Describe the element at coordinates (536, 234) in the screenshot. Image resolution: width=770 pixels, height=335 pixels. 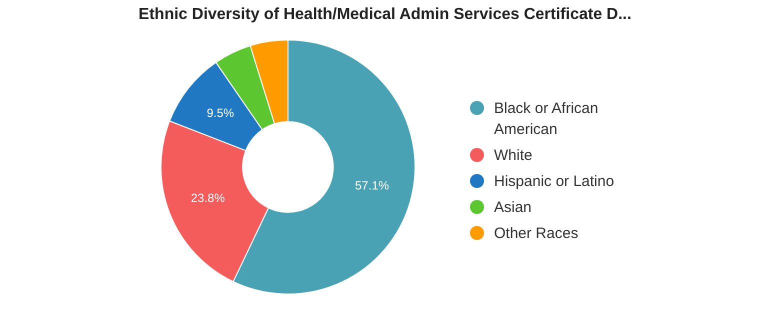
I see `legend-label: Other Races` at that location.